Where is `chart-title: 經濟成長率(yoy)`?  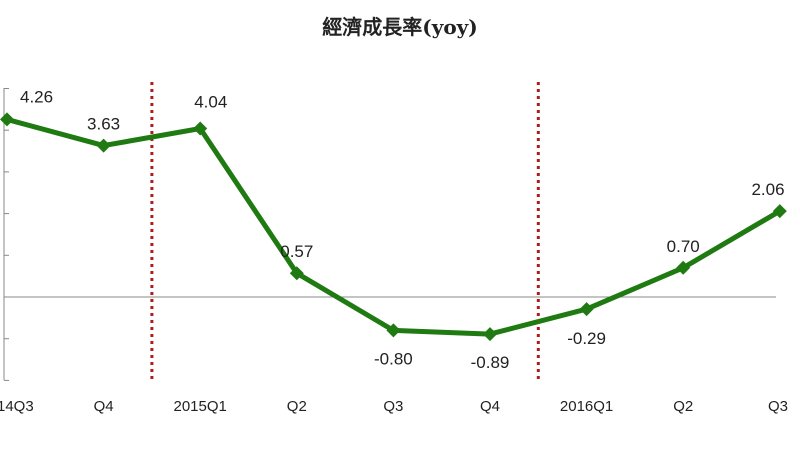
chart-title: 經濟成長率(yoy) is located at coordinates (400, 27).